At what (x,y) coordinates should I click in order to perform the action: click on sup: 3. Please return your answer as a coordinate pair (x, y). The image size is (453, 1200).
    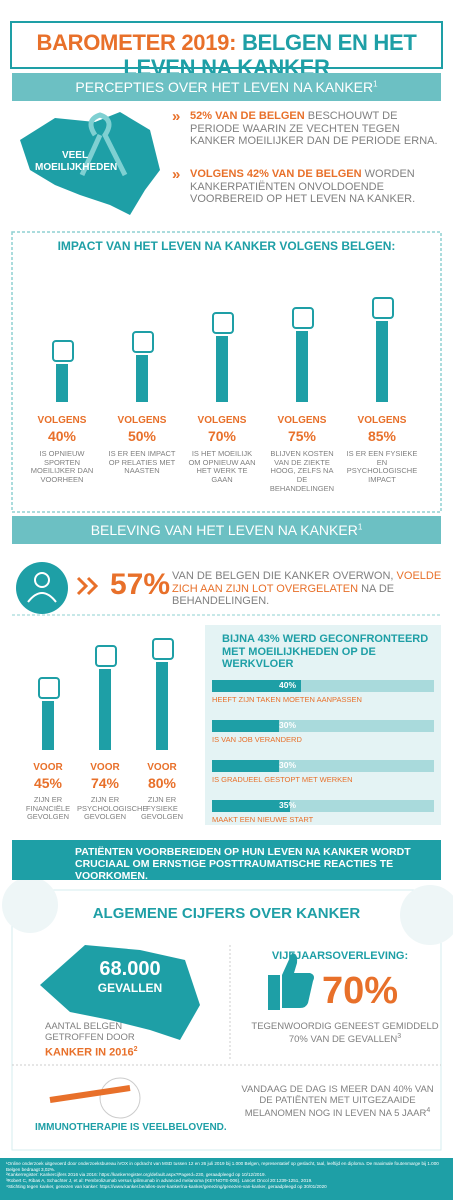
    Looking at the image, I should click on (399, 1036).